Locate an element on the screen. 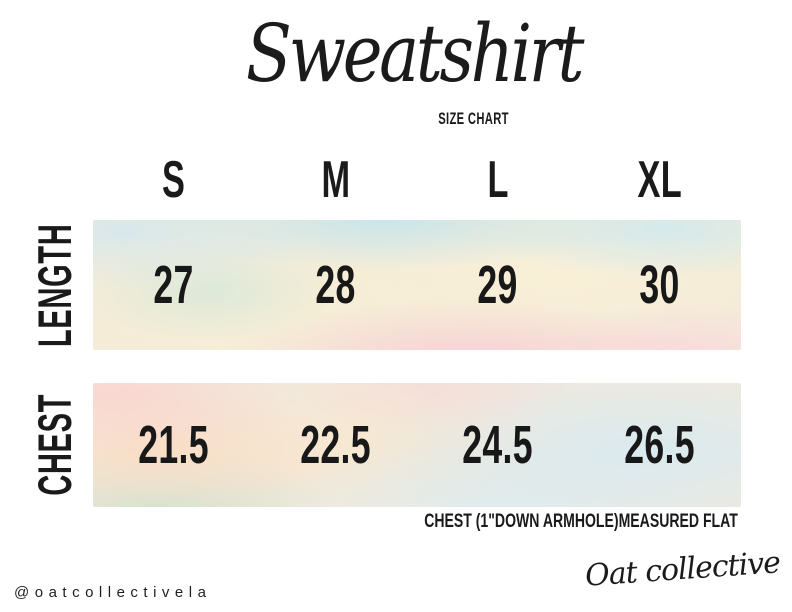 The width and height of the screenshot is (792, 612). size-header-s-label: S is located at coordinates (174, 180).